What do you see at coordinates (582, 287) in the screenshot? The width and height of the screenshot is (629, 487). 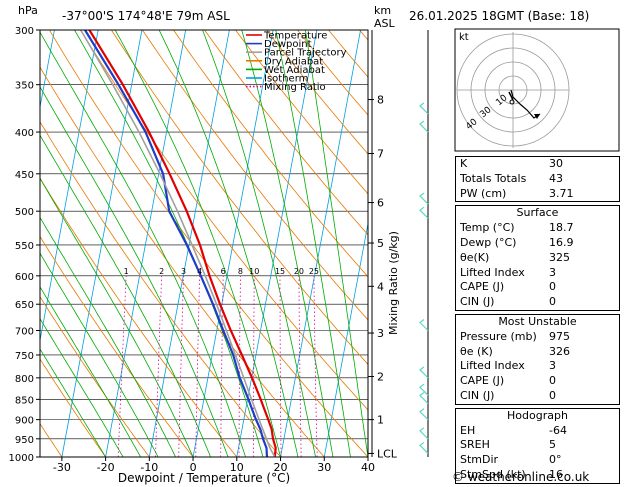 I see `surface-cape-value: 0` at bounding box center [582, 287].